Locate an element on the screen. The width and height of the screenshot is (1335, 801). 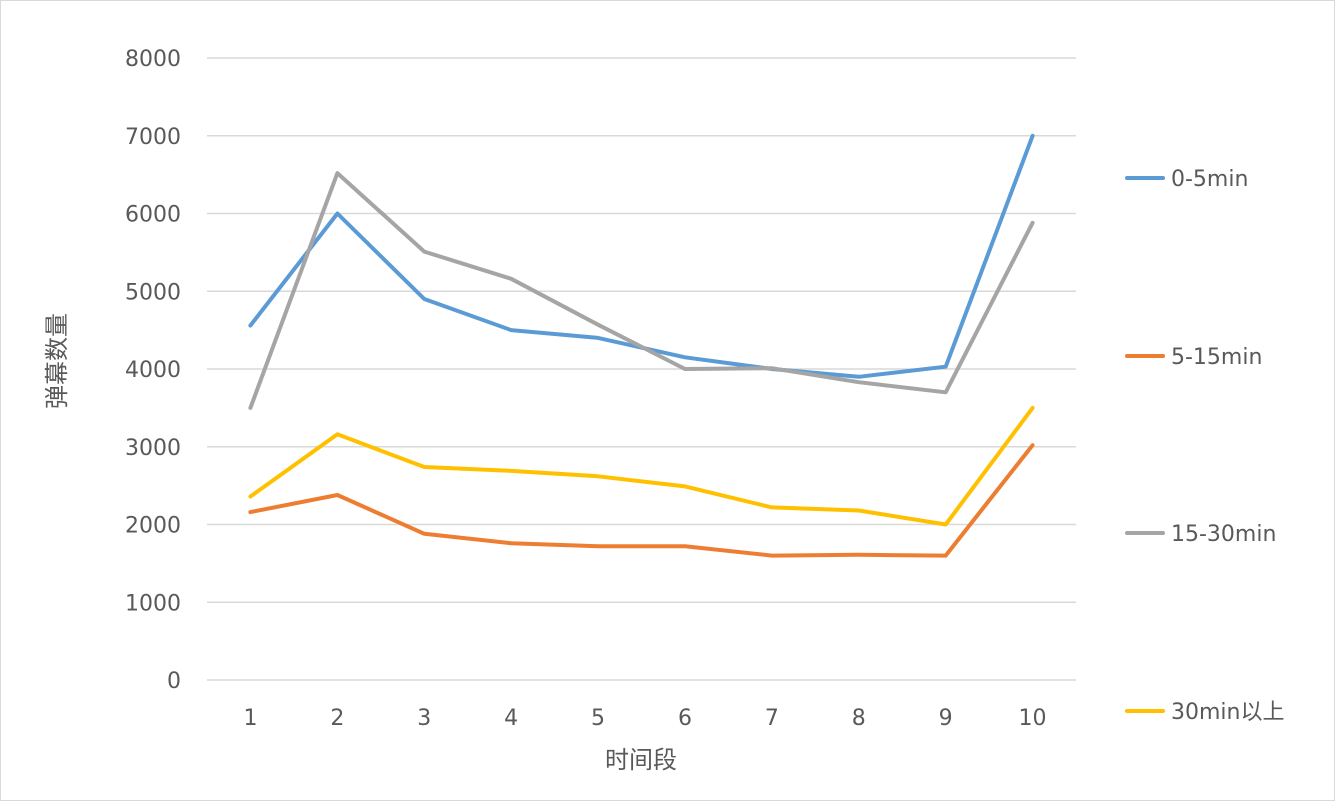
x-axis-tick-labels: 1 2 3 4 5 6 7 8 9 10 is located at coordinates (644, 718).